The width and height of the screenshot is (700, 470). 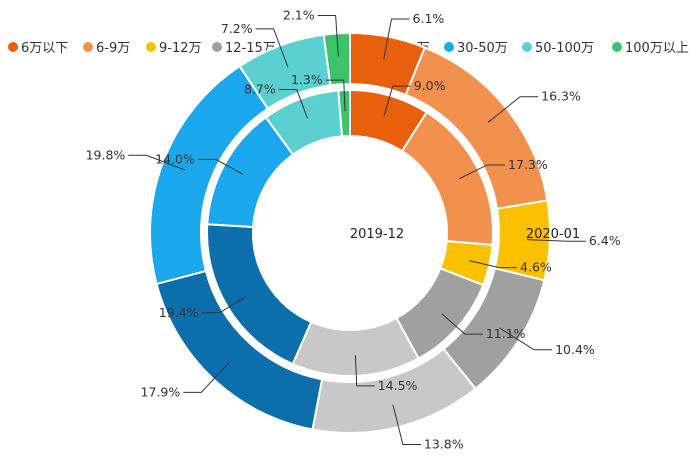 I want to click on data-label: 14.0%, so click(x=175, y=158).